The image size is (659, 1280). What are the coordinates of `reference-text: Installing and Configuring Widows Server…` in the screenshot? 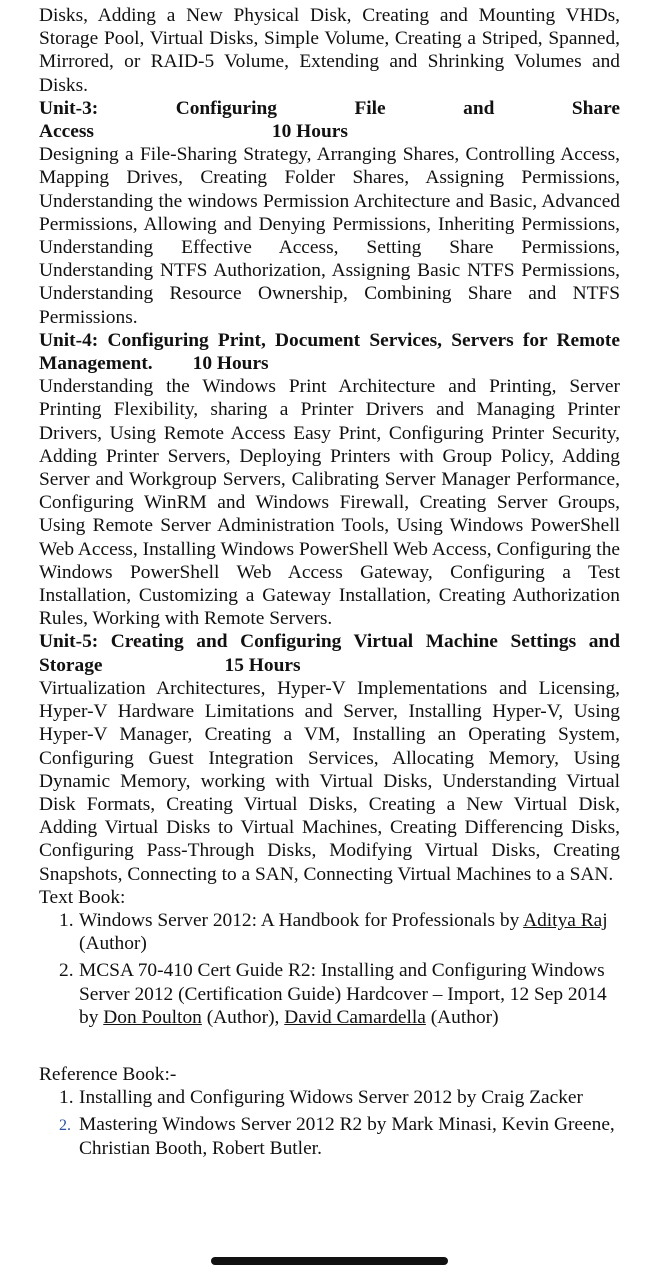 It's located at (331, 1098).